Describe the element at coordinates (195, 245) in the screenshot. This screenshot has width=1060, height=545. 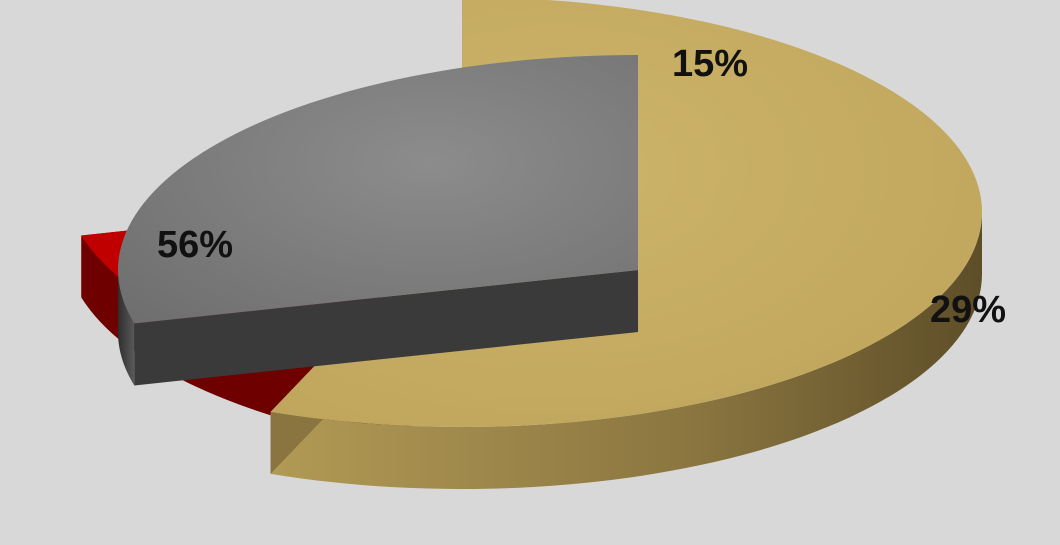
I see `data-label-1: 56%` at that location.